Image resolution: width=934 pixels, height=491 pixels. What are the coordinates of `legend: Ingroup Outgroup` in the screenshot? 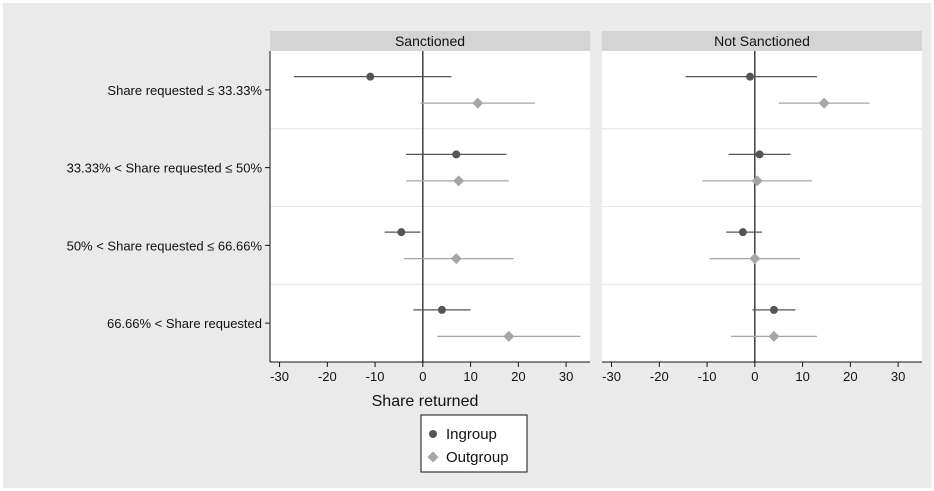 It's located at (474, 443).